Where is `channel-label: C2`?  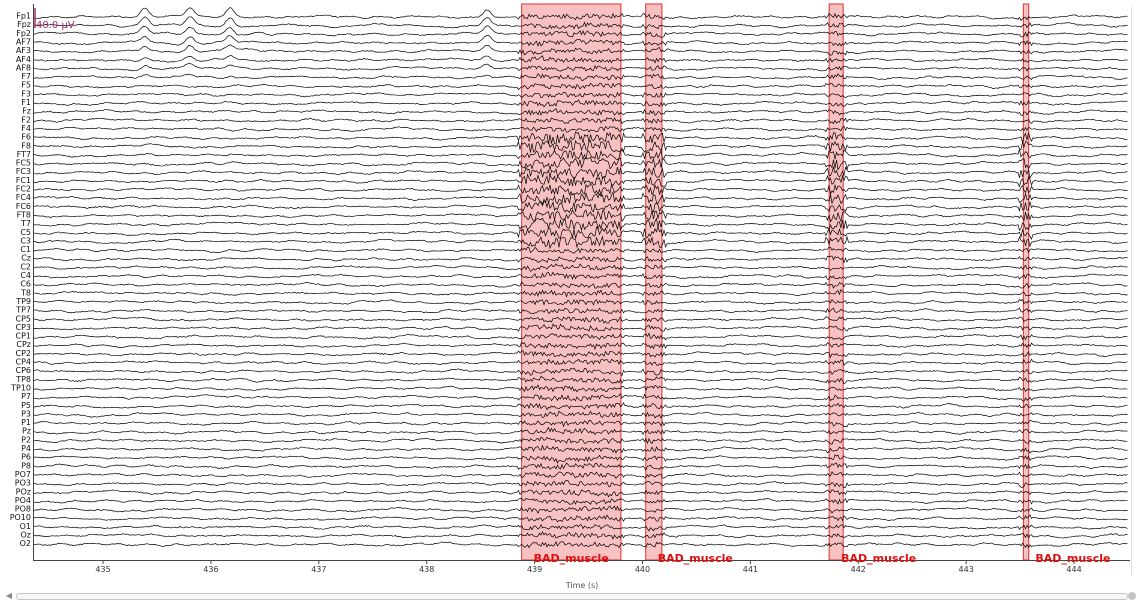 channel-label: C2 is located at coordinates (25, 266).